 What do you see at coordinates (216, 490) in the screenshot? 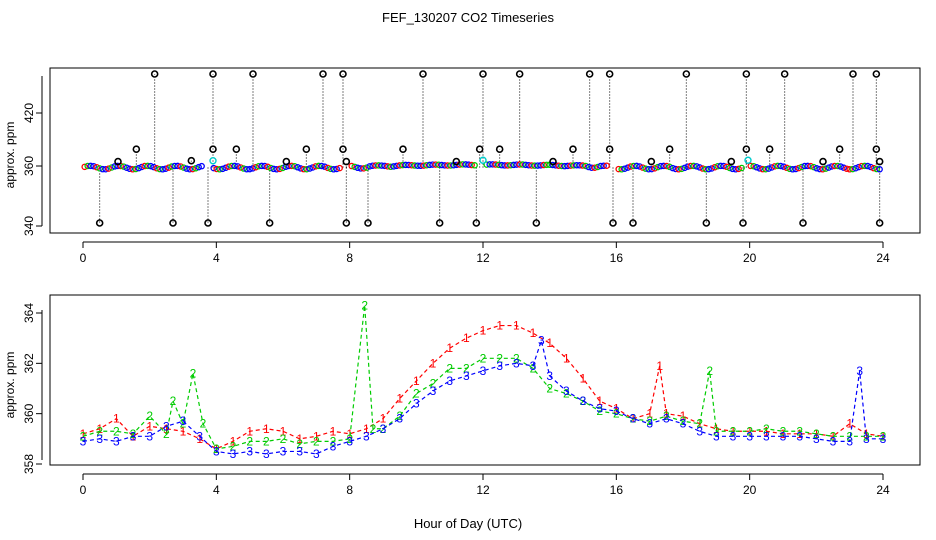
I see `bottom-x-tick-label: 4` at bounding box center [216, 490].